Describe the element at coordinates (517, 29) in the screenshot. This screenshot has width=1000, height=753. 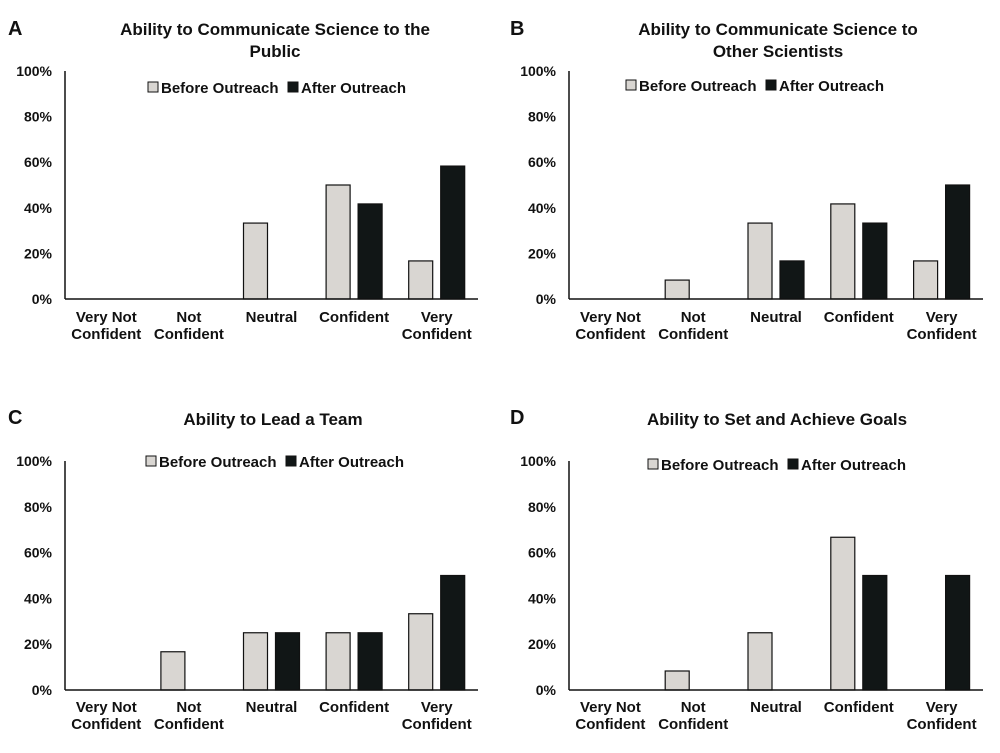
I see `panel-letter: B` at that location.